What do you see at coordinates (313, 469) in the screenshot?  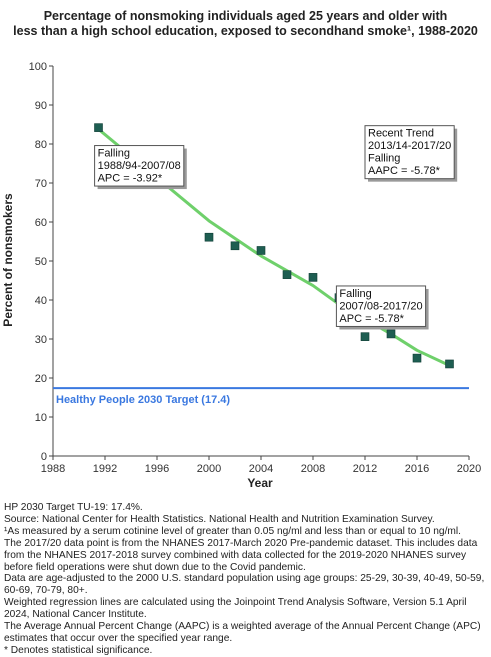 I see `x-tick-label: 2008` at bounding box center [313, 469].